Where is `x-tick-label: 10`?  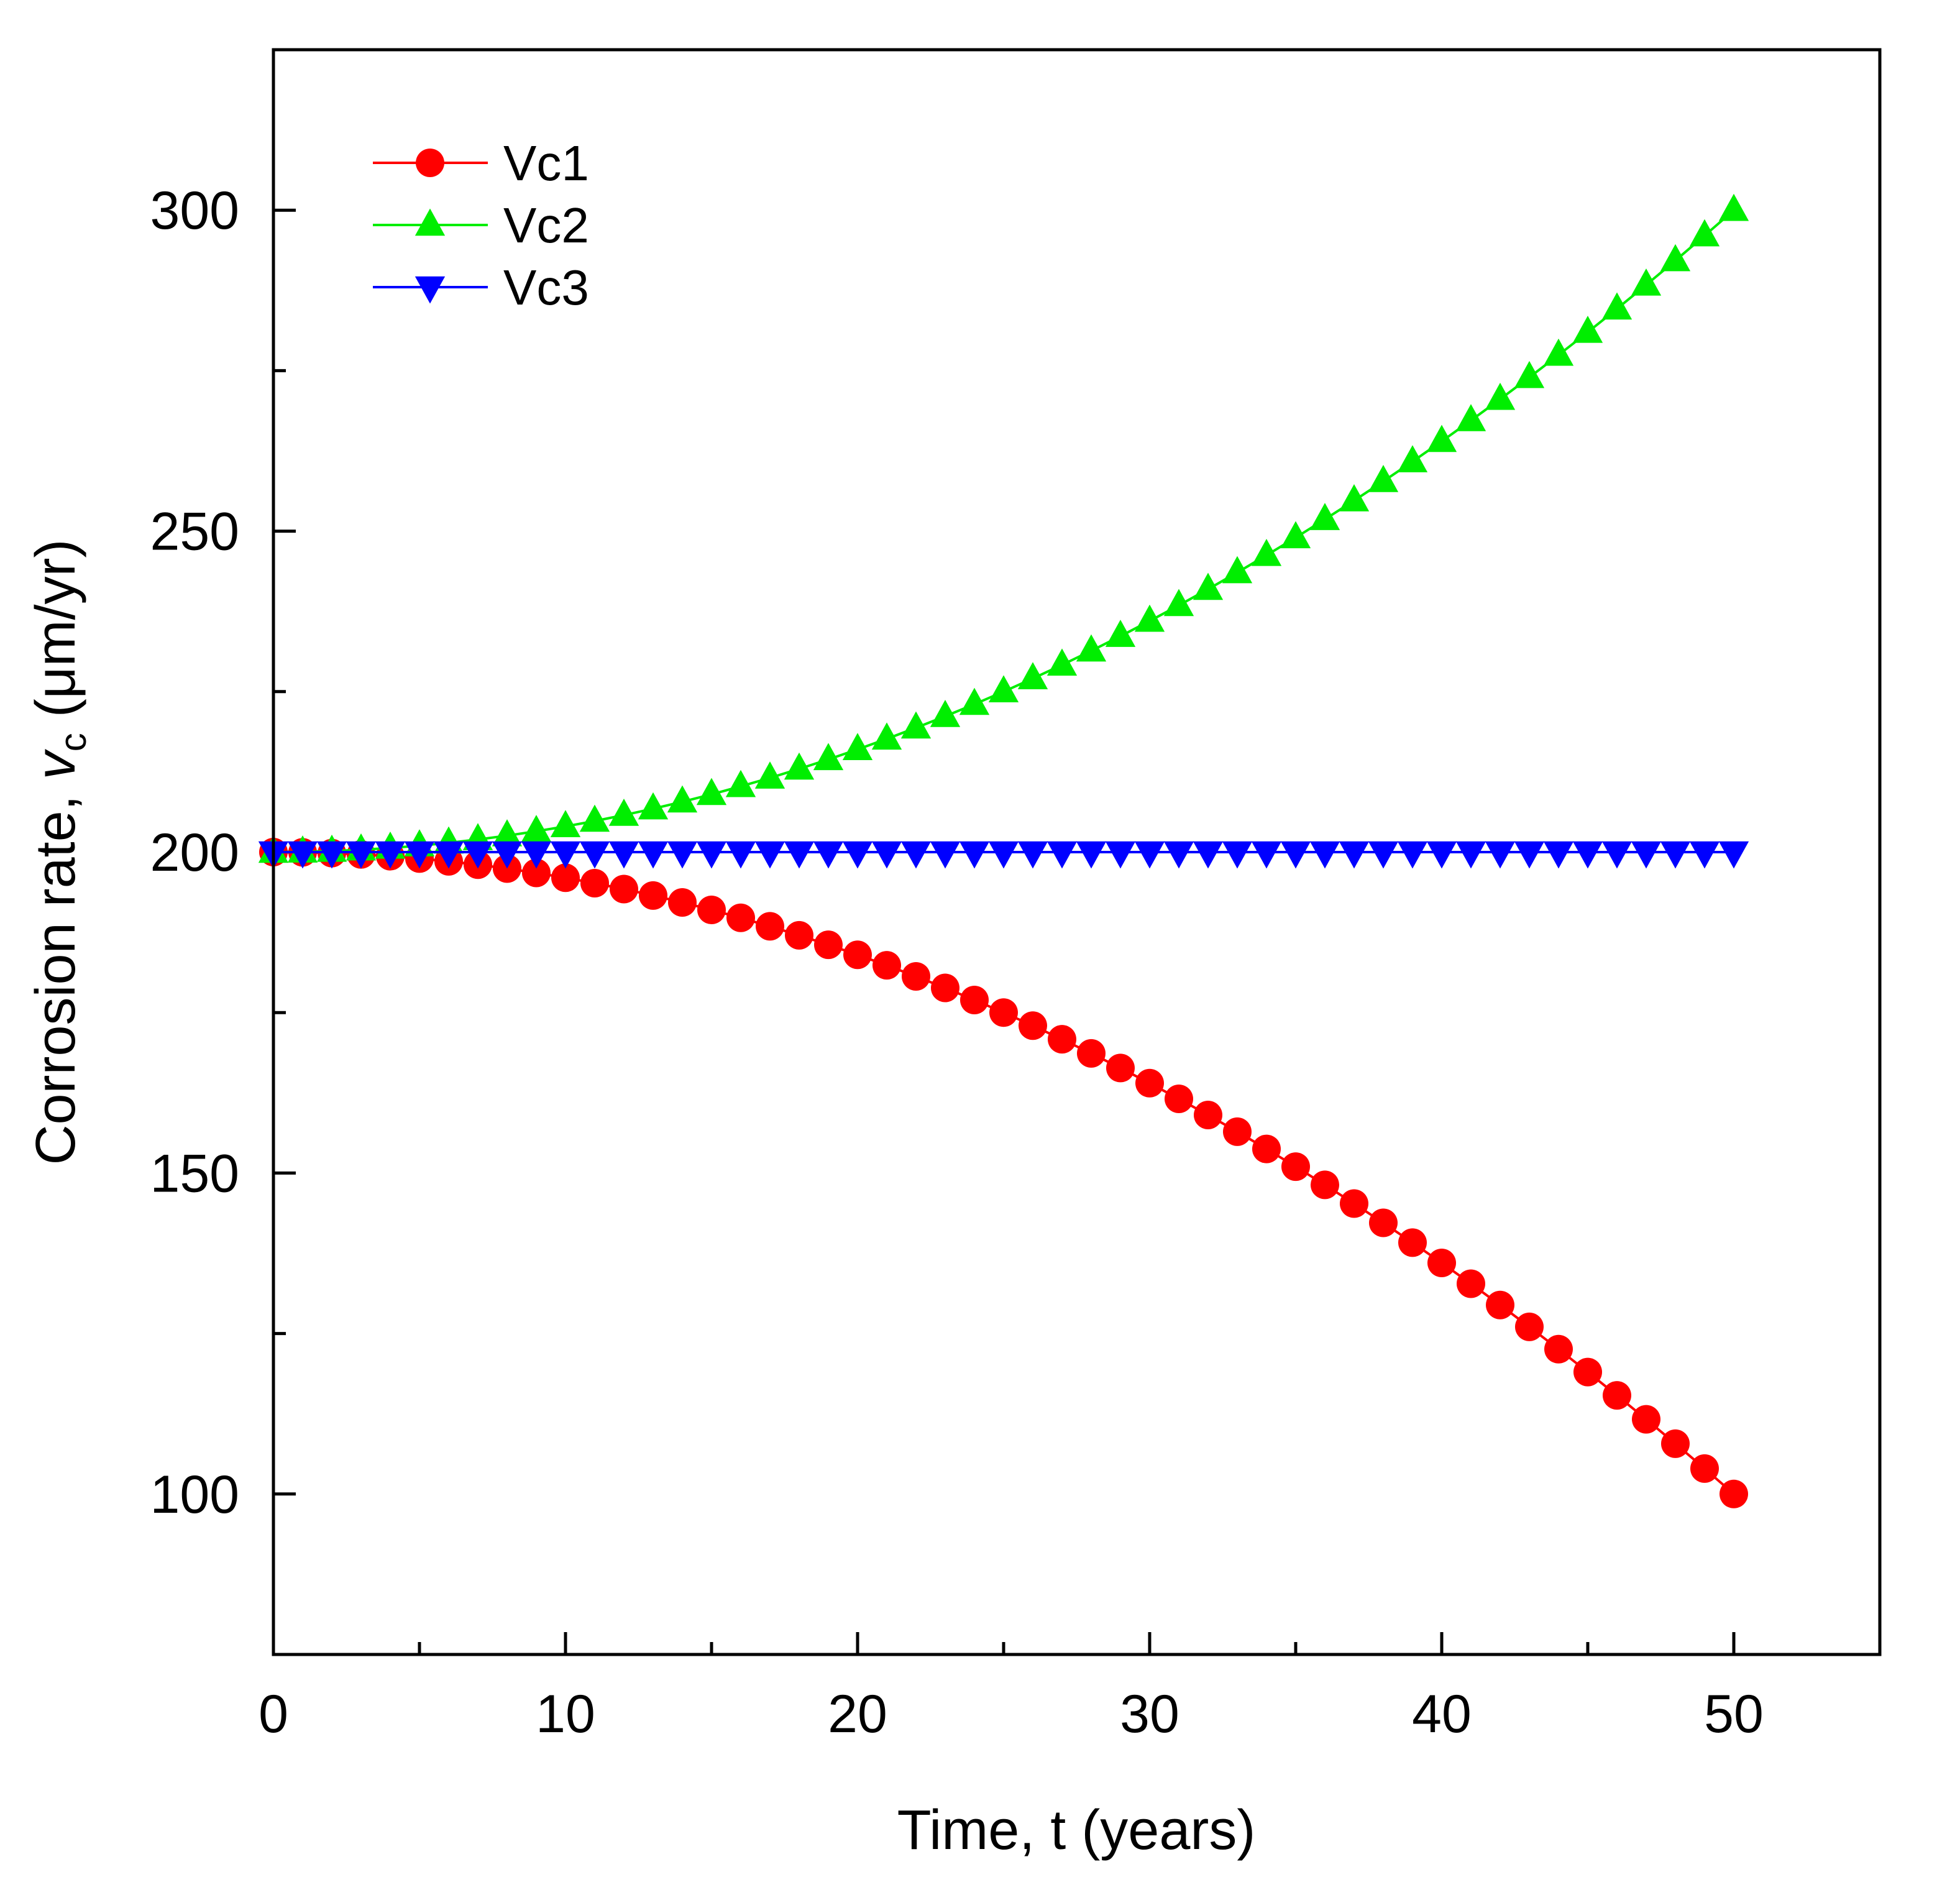
x-tick-label: 10 is located at coordinates (565, 1714).